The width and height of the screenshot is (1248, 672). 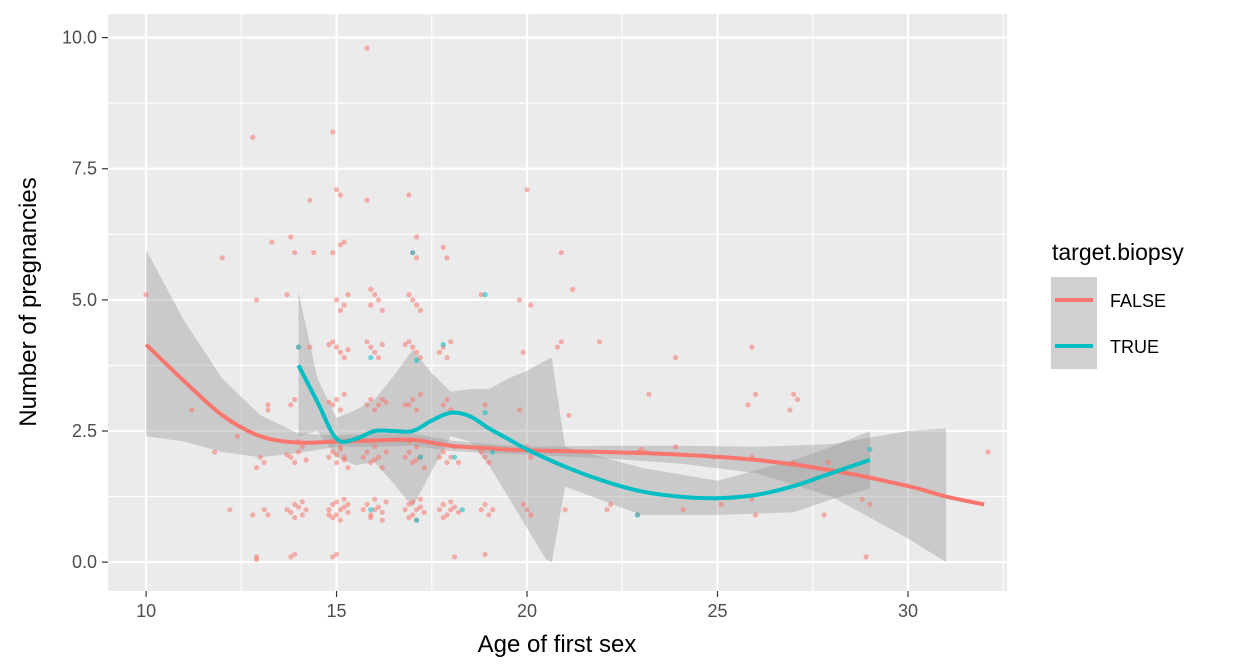 I want to click on x-axis: 10 15 20 25 30, so click(x=527, y=606).